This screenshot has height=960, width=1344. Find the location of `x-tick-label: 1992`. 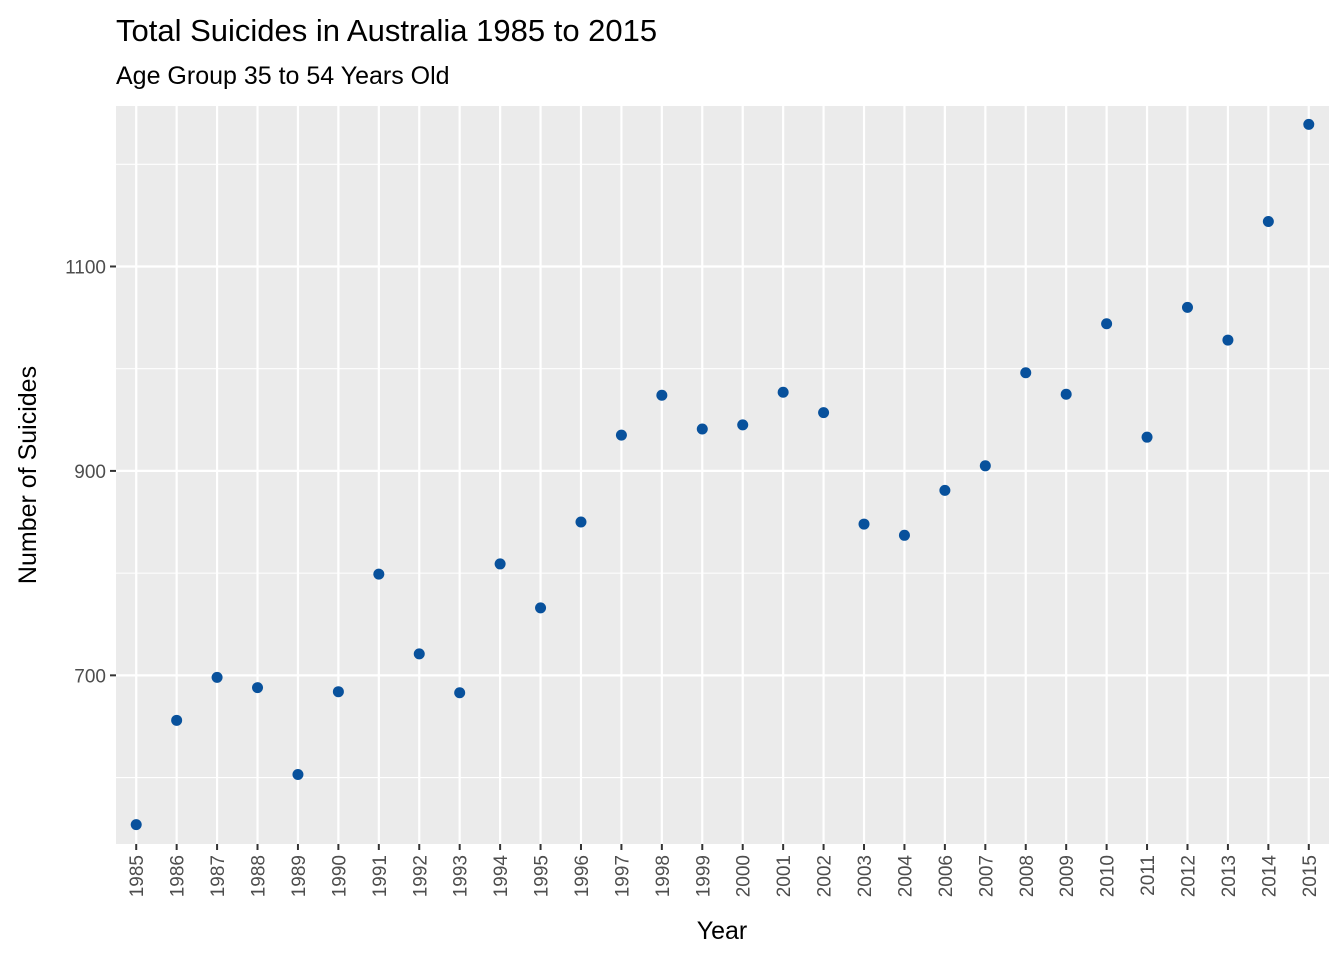

x-tick-label: 1992 is located at coordinates (420, 876).